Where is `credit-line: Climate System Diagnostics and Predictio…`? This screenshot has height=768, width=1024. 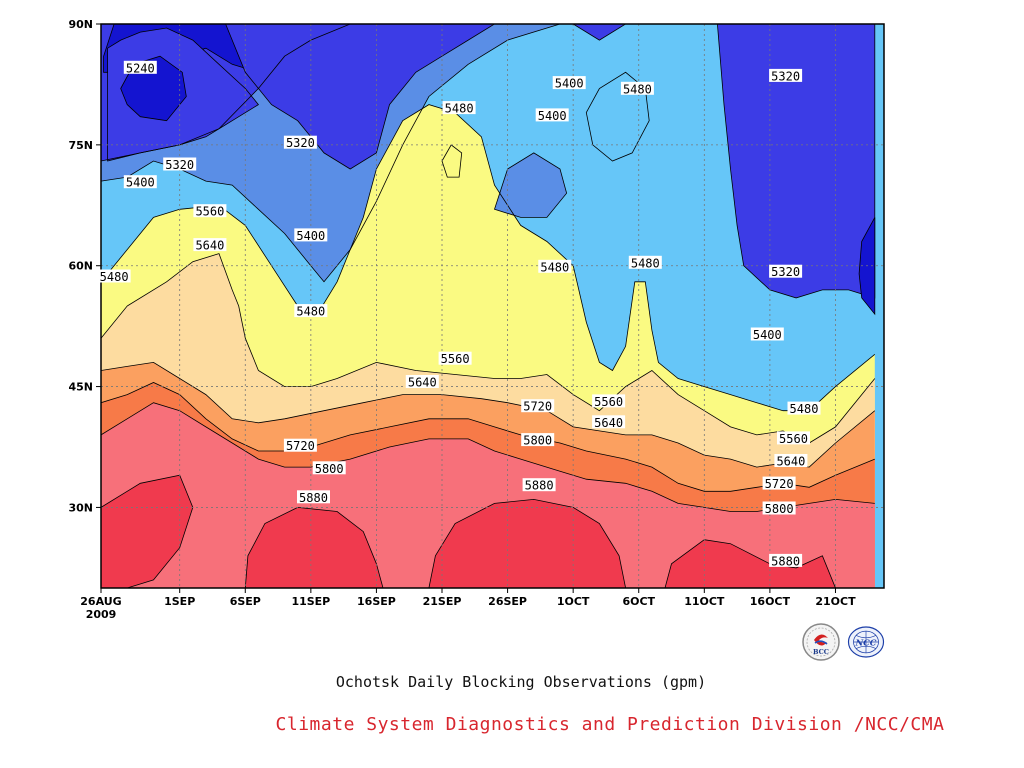
credit-line: Climate System Diagnostics and Predictio… is located at coordinates (610, 724).